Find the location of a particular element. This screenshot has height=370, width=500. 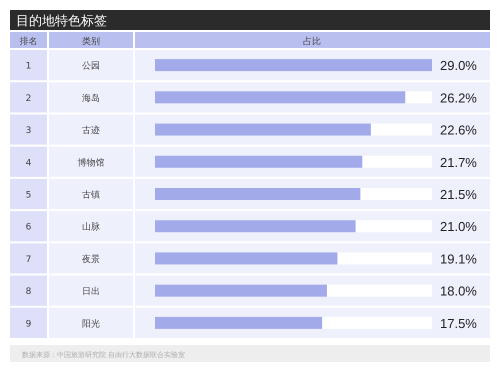

text: 1 is located at coordinates (29, 67).